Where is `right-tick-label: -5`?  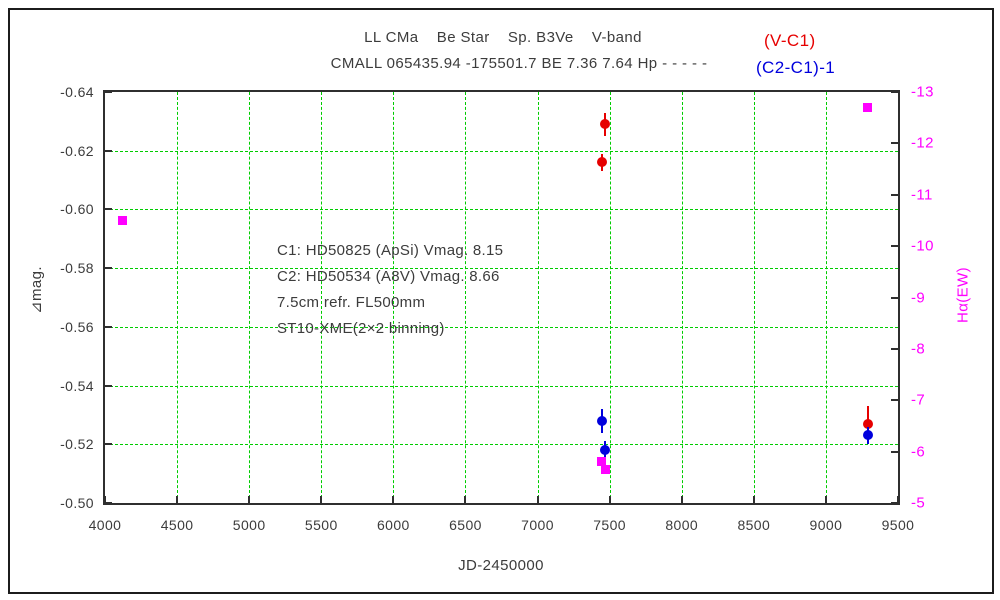 right-tick-label: -5 is located at coordinates (918, 503).